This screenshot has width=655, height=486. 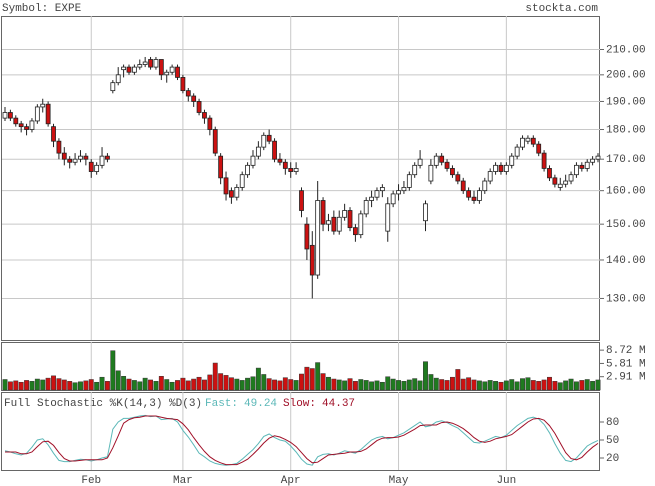 What do you see at coordinates (302, 440) in the screenshot?
I see `stochastic-line` at bounding box center [302, 440].